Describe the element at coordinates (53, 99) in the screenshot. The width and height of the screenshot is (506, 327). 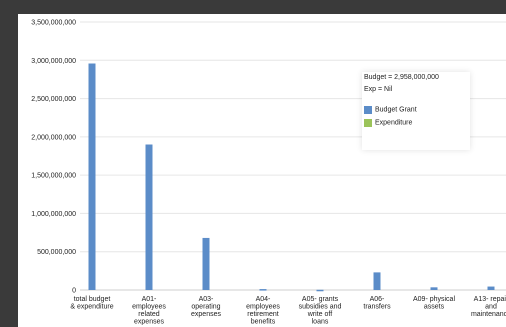
I see `y-tick-label: 2,500,000,000` at that location.